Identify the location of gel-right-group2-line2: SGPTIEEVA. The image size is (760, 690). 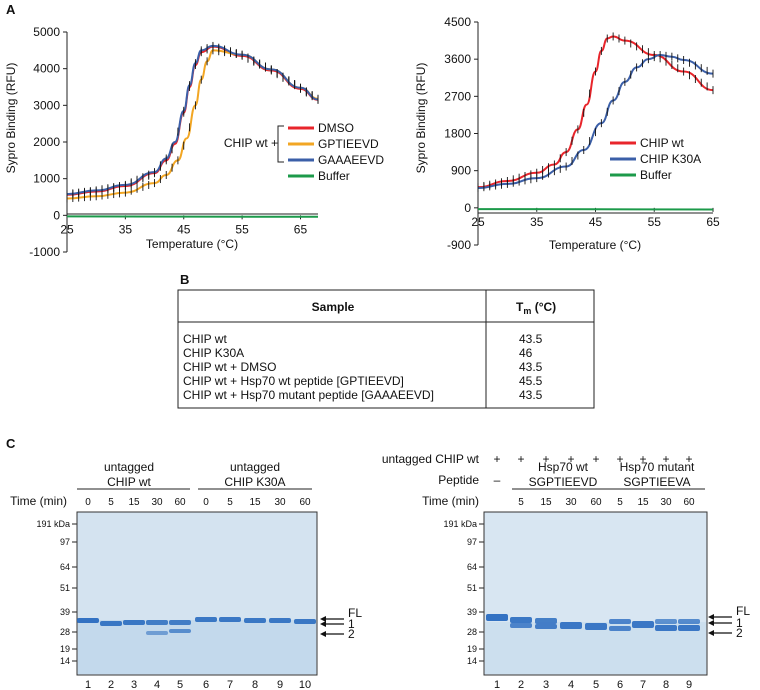
(656, 482).